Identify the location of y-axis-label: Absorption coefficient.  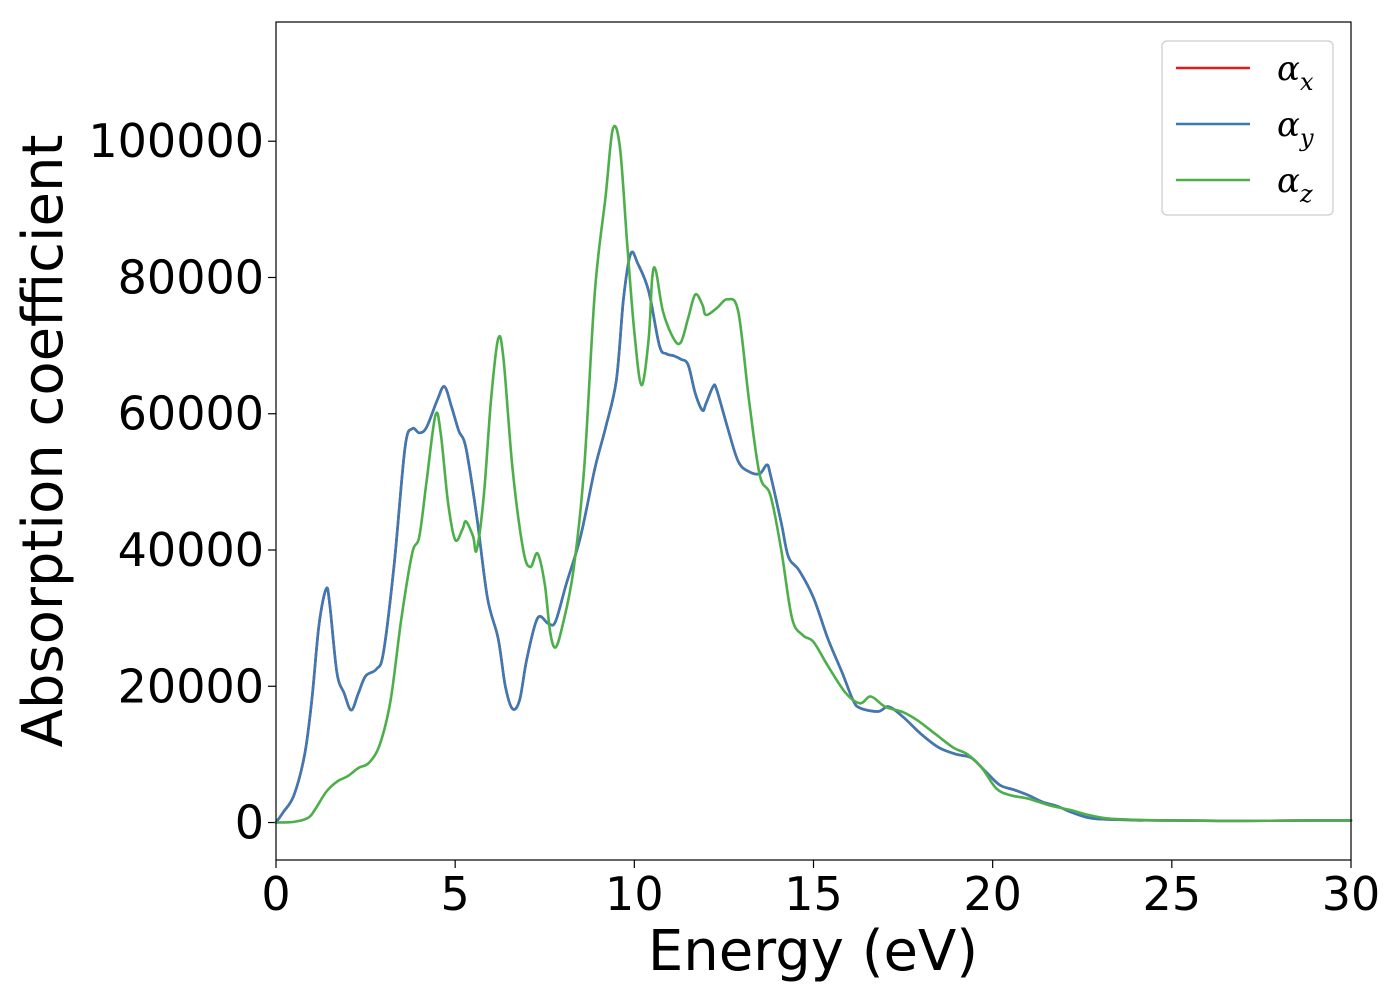
(43, 441).